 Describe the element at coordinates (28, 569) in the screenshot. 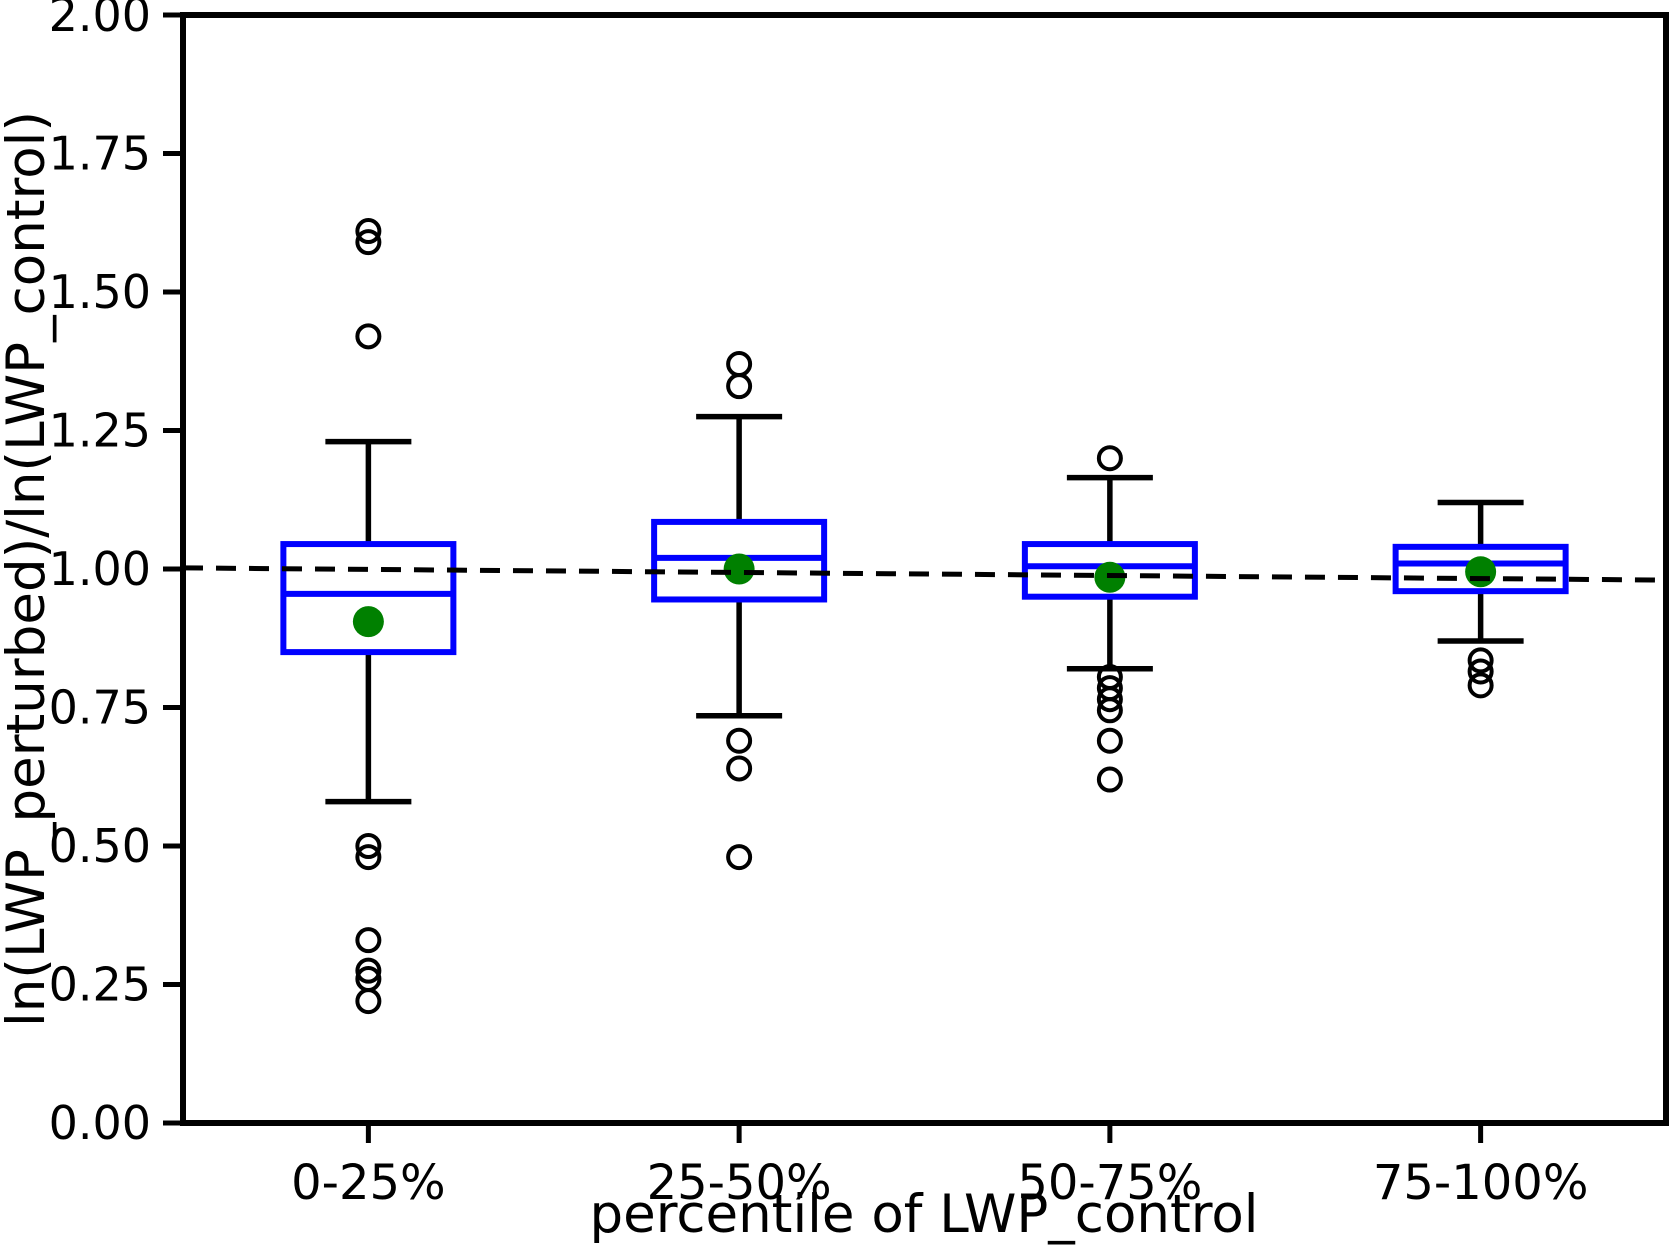

I see `y-axis-label: ln(LWP_perturbed)/ln(LWP_control)` at that location.